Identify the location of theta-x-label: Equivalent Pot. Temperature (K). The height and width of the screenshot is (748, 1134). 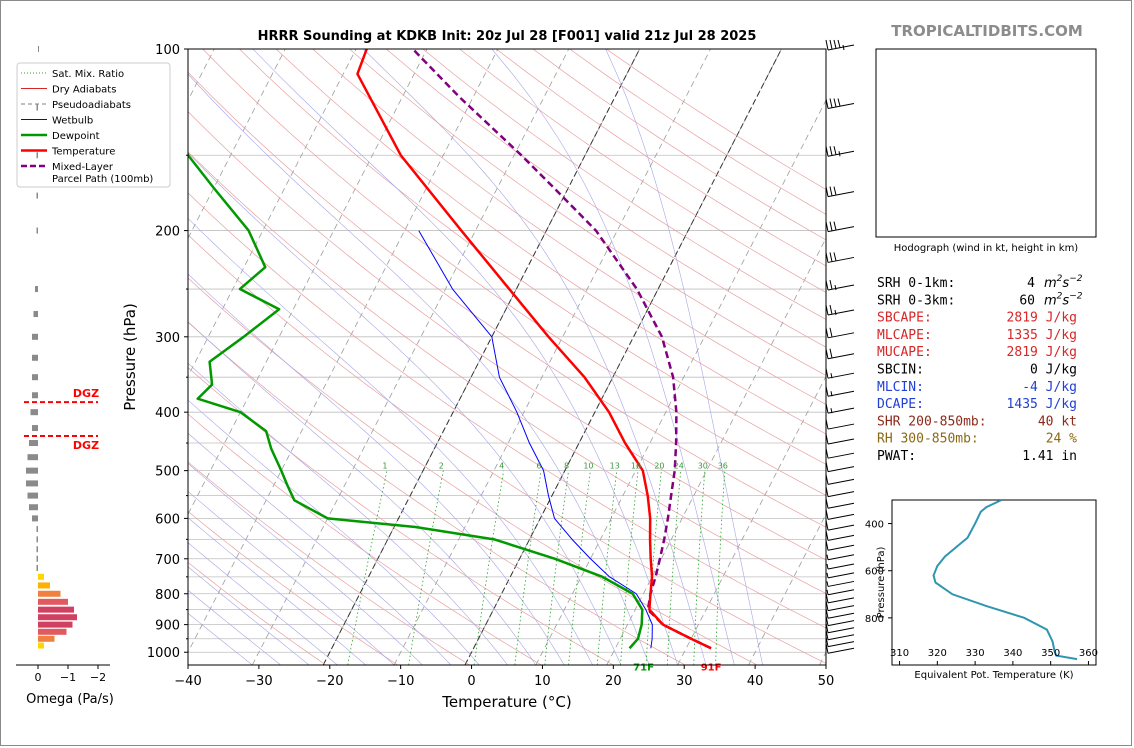
(993, 675).